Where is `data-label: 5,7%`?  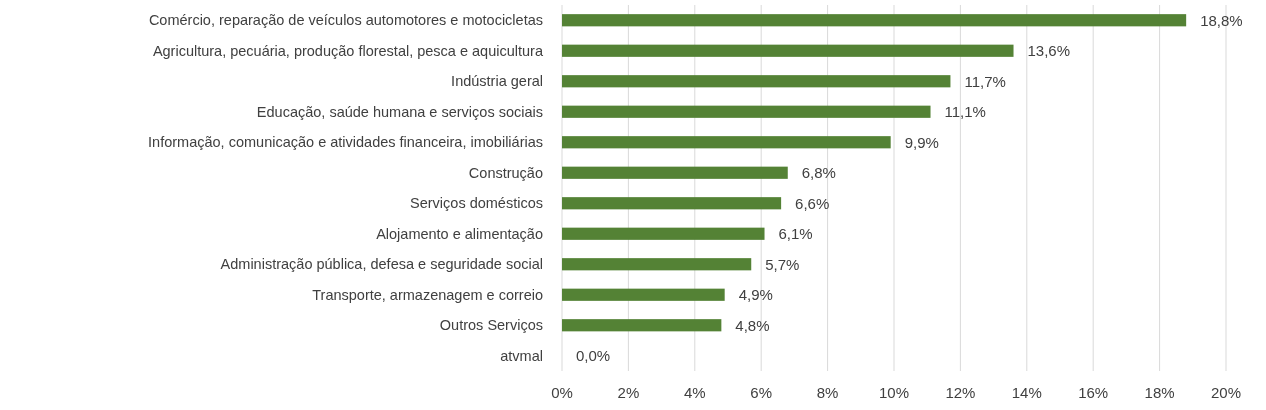
data-label: 5,7% is located at coordinates (782, 264).